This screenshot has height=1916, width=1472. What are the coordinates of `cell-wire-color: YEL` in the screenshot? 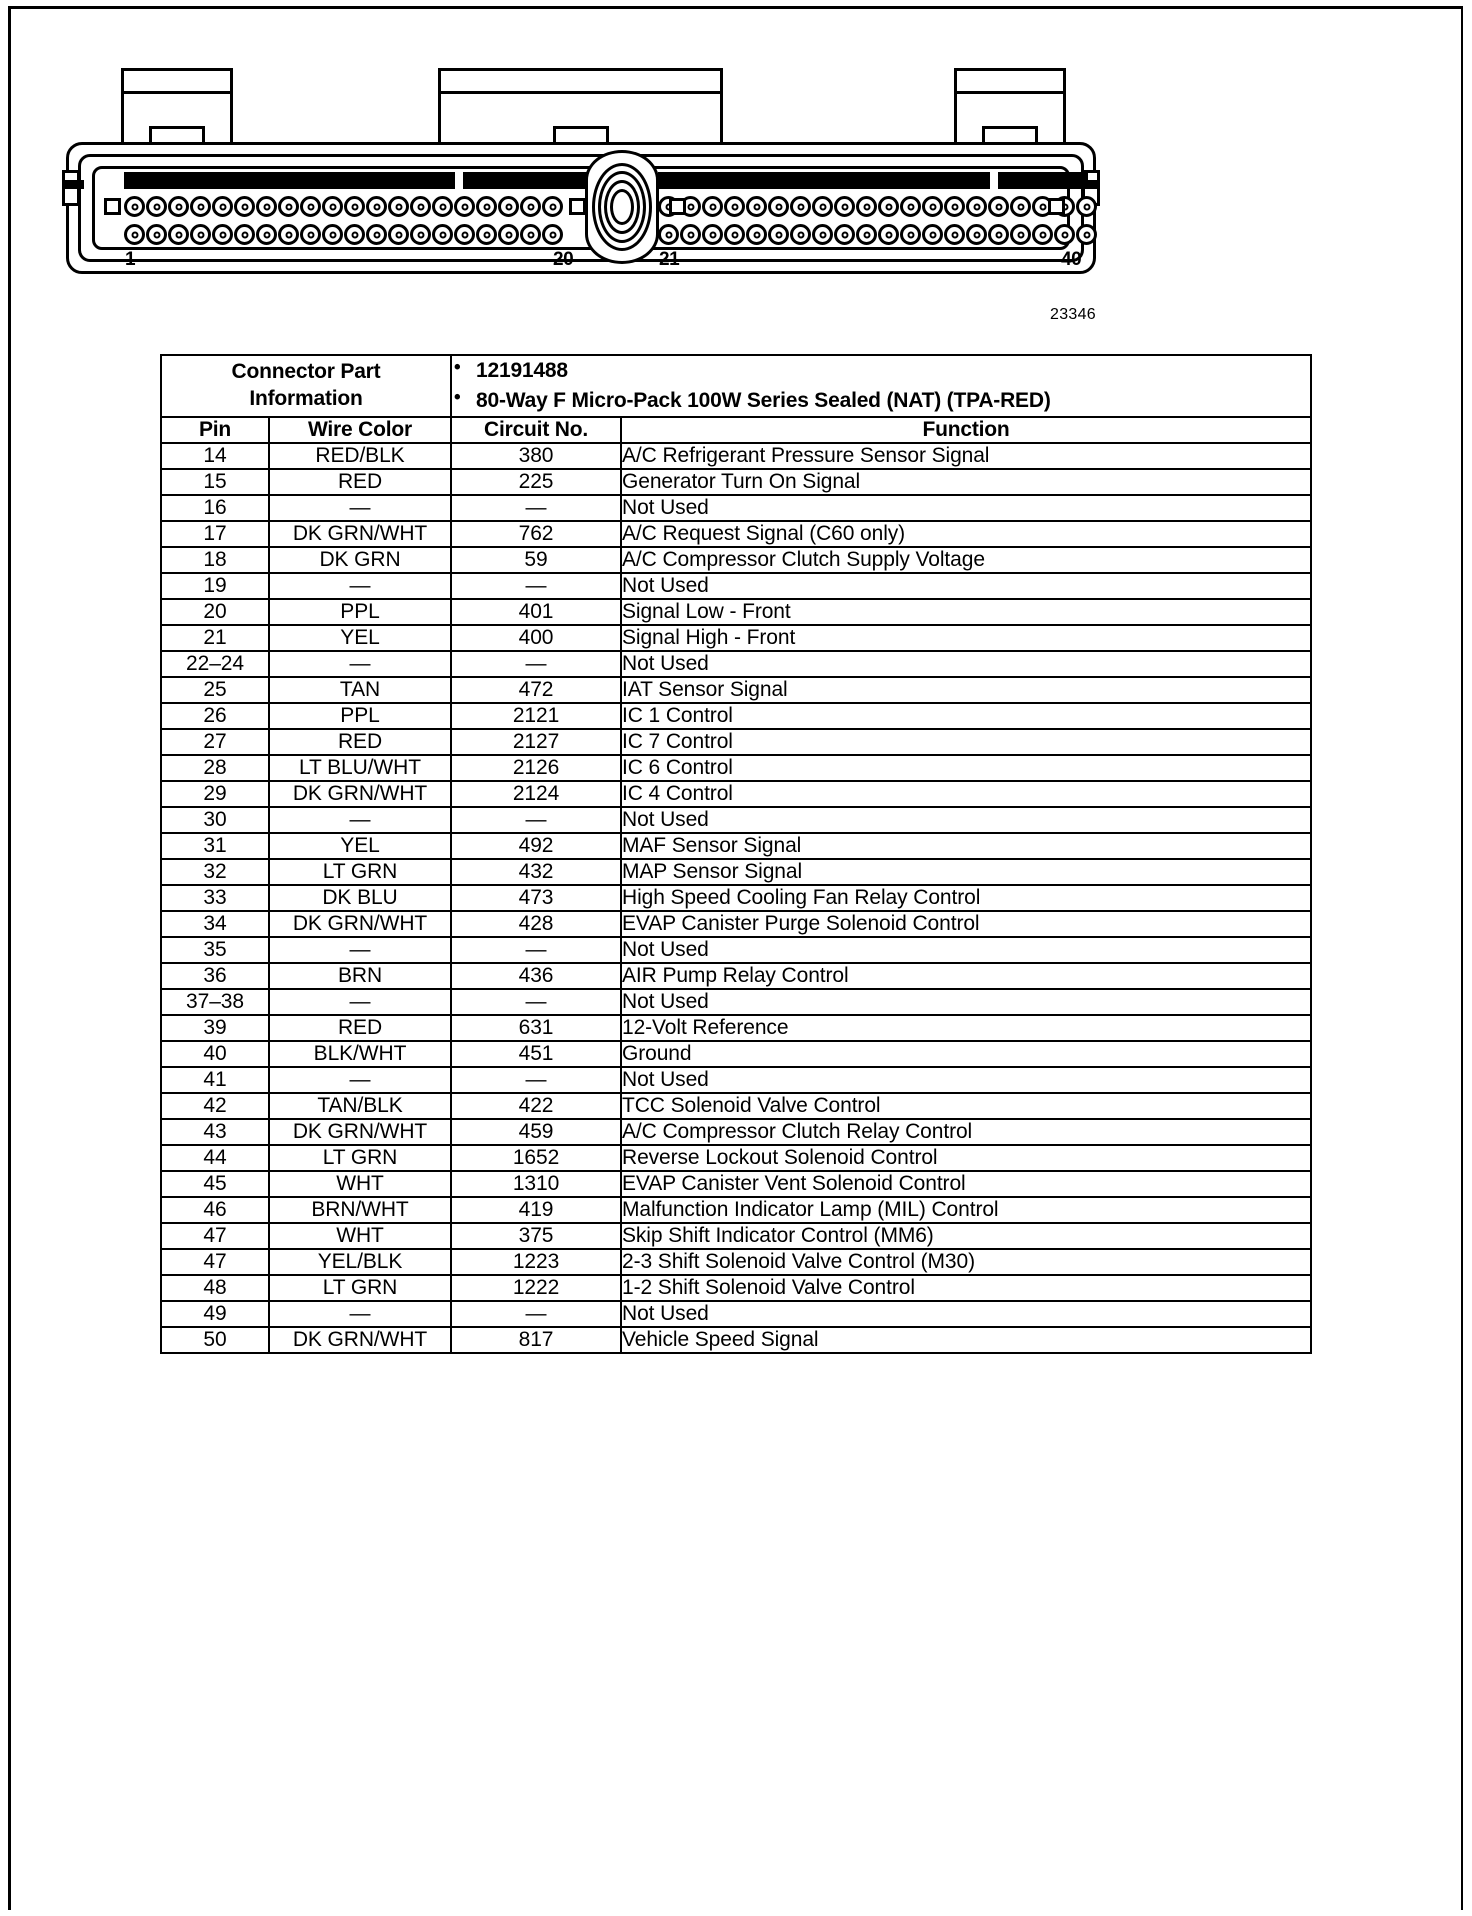 It's located at (360, 637).